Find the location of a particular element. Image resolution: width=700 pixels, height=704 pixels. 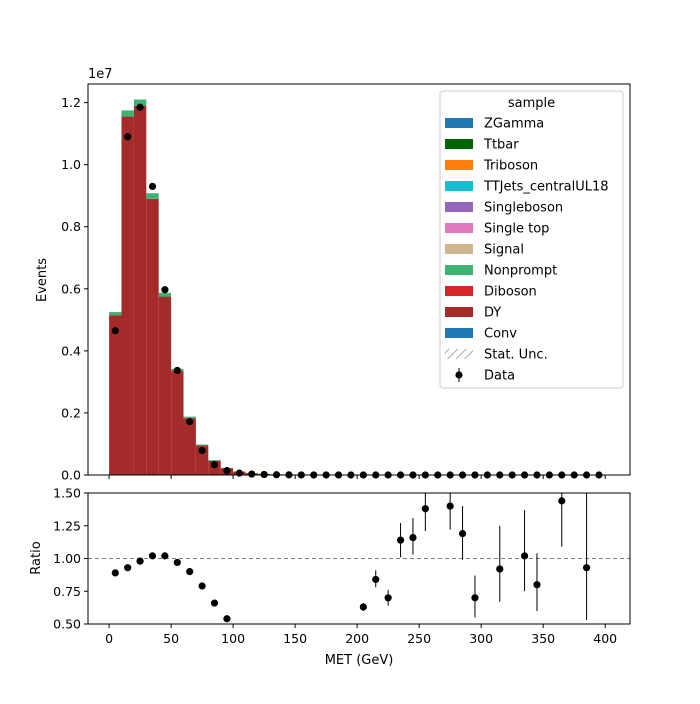

legend-entry-single-top-swatch is located at coordinates (459, 228).